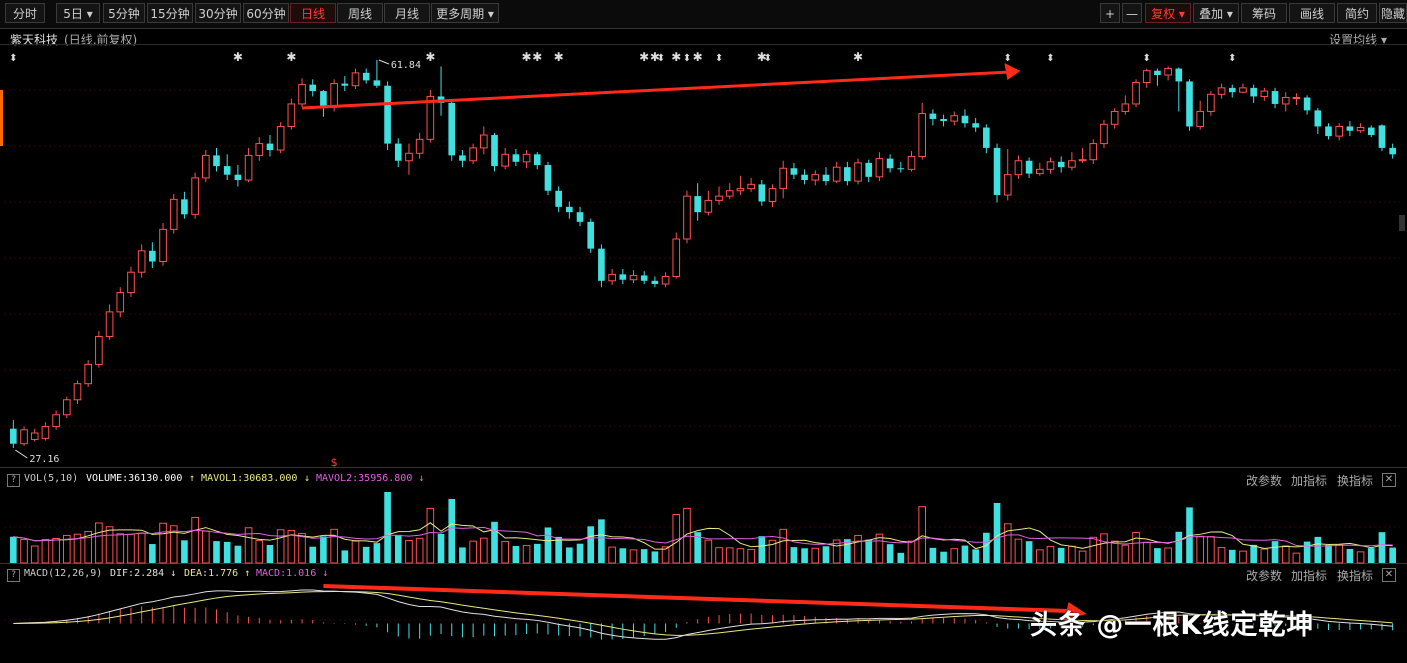 The width and height of the screenshot is (1407, 663). I want to click on overlay-button: 叠加 ▾, so click(1216, 13).